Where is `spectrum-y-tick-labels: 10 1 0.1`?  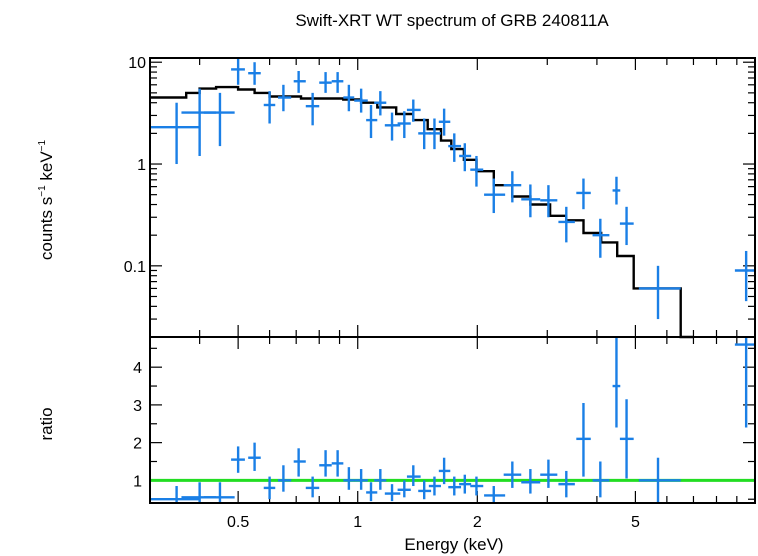 spectrum-y-tick-labels: 10 1 0.1 is located at coordinates (135, 165).